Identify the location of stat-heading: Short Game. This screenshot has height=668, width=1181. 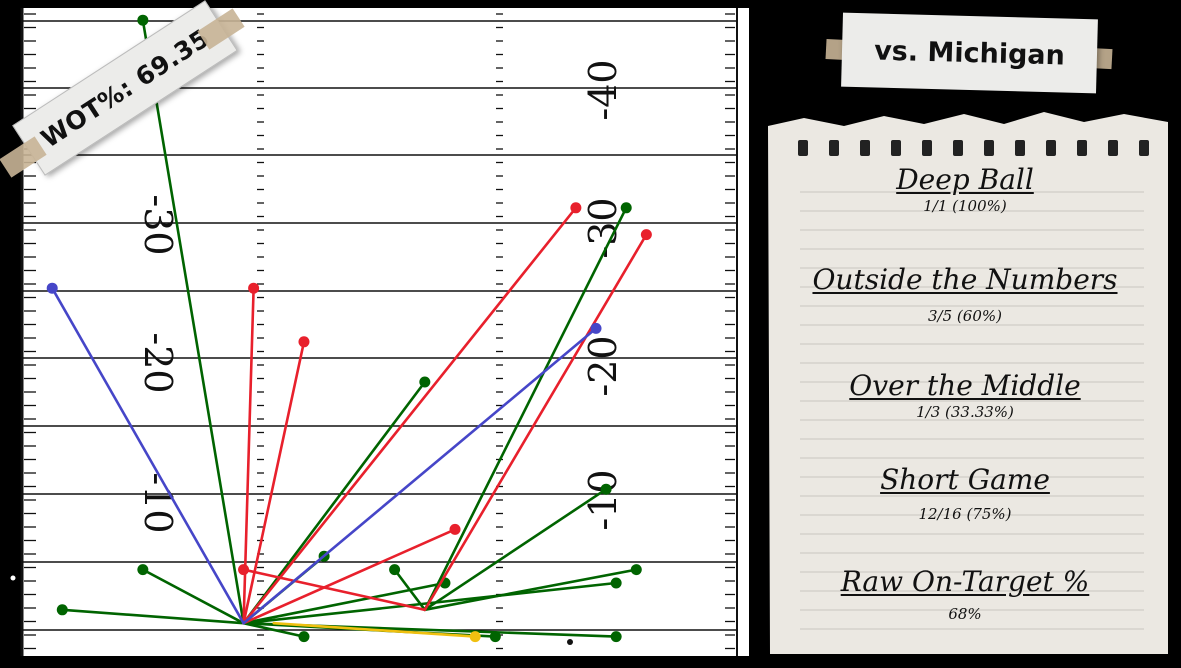
(965, 479).